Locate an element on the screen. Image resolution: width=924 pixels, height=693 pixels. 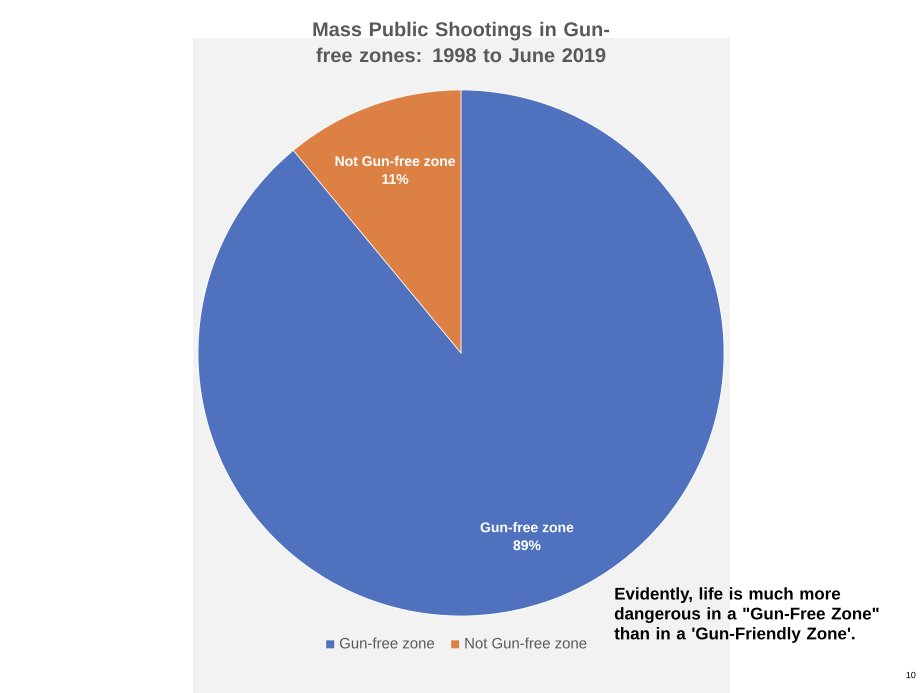
slice-label: Not Gun-free zone is located at coordinates (396, 161).